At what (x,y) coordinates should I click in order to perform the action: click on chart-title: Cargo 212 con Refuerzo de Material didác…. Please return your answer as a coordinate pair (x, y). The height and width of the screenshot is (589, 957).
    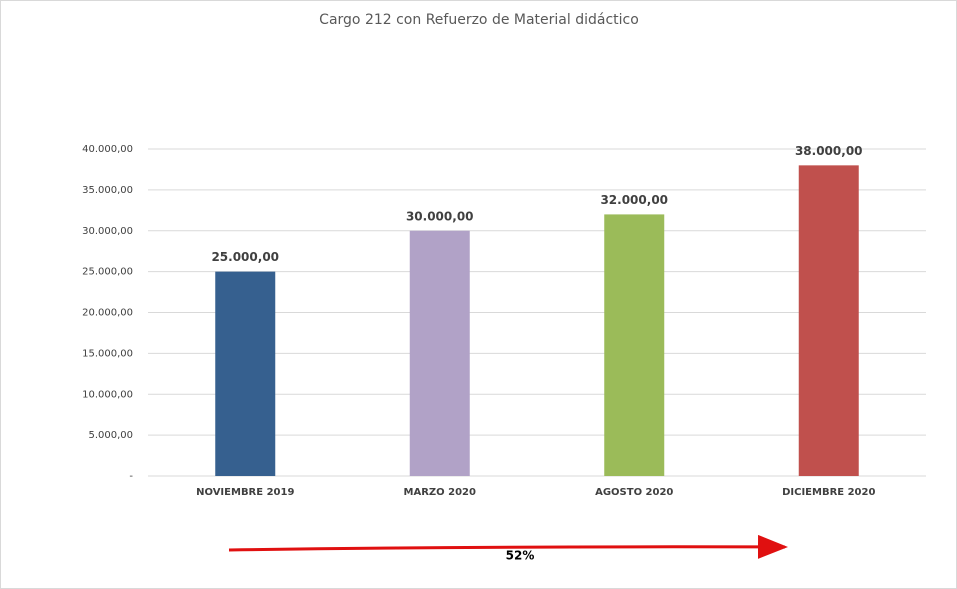
    Looking at the image, I should click on (479, 20).